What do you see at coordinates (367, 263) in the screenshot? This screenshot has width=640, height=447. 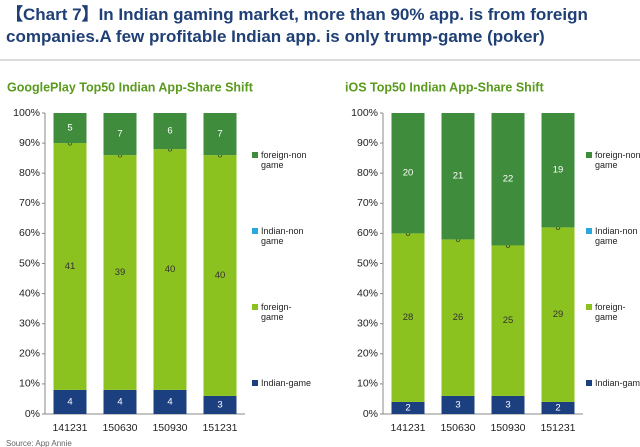 I see `y-tick-label: 50%` at bounding box center [367, 263].